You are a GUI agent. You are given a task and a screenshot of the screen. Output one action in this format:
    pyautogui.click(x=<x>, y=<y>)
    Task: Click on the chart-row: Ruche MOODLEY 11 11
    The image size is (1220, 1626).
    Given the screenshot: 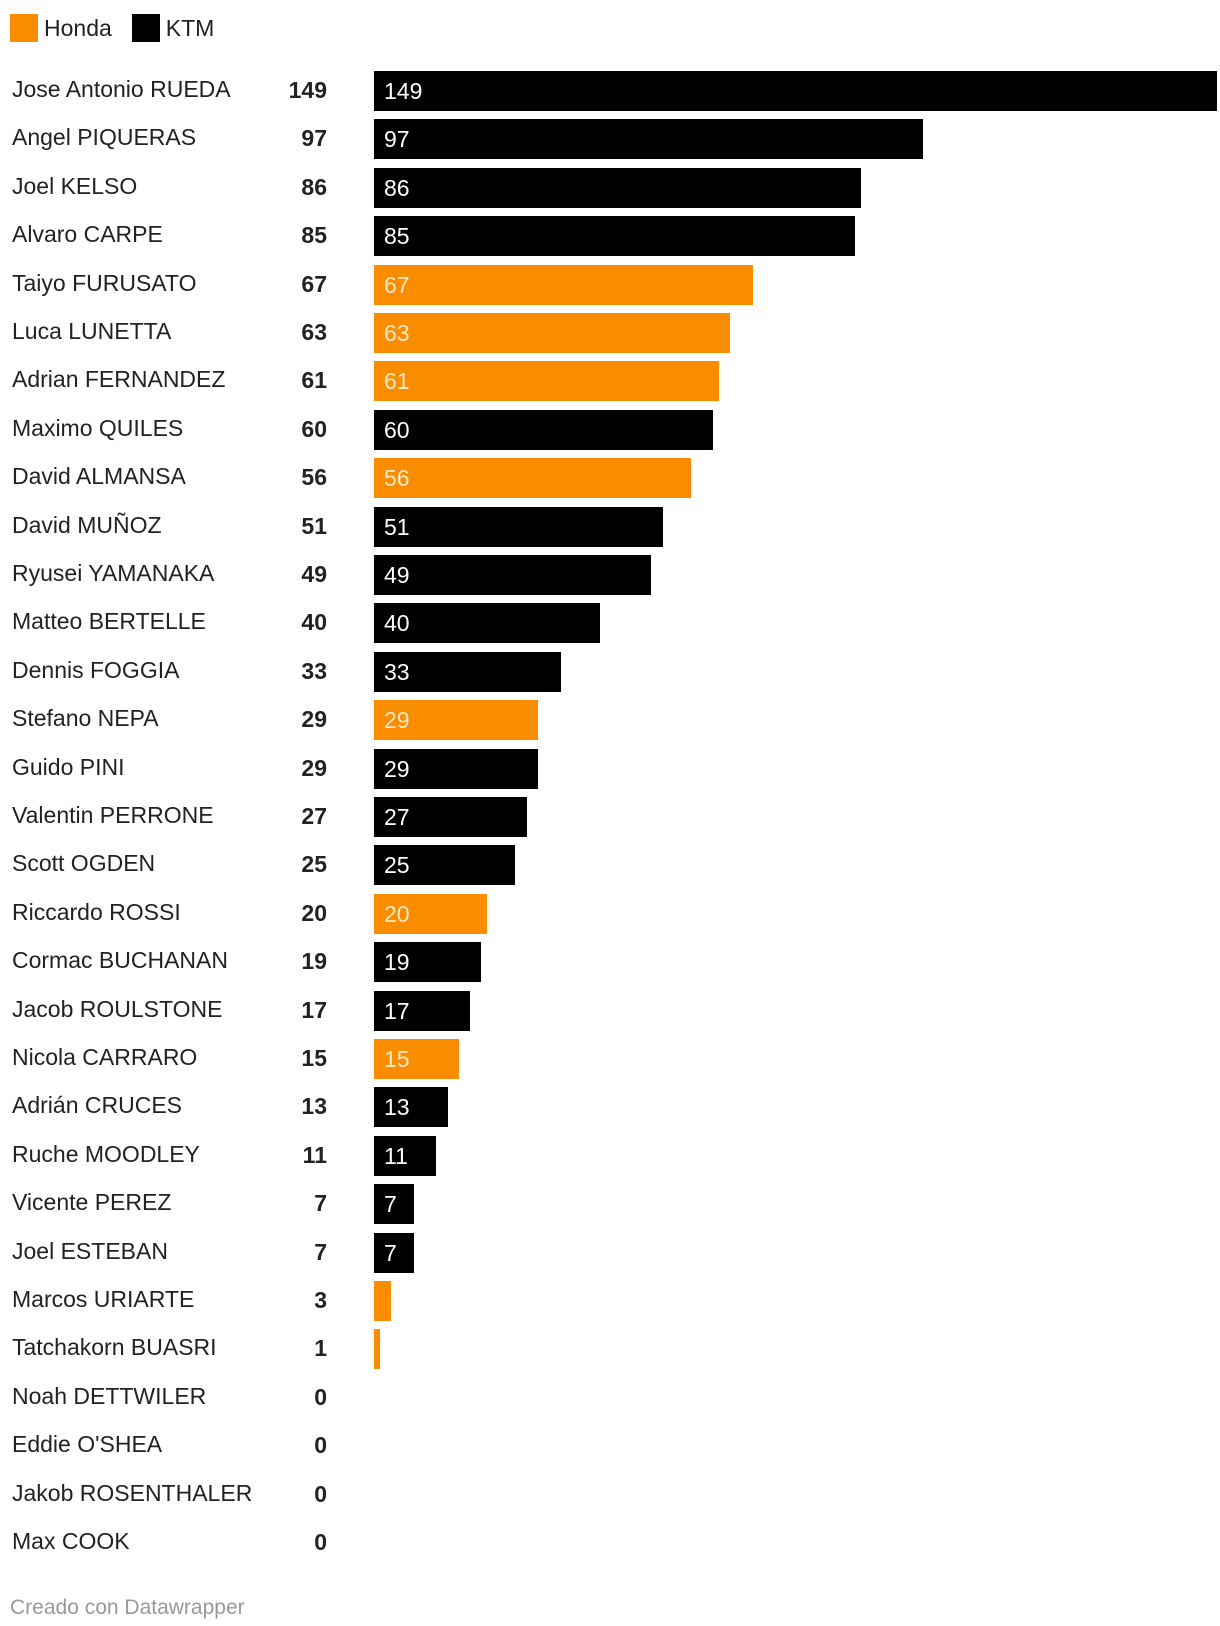 What is the action you would take?
    pyautogui.click(x=610, y=1158)
    